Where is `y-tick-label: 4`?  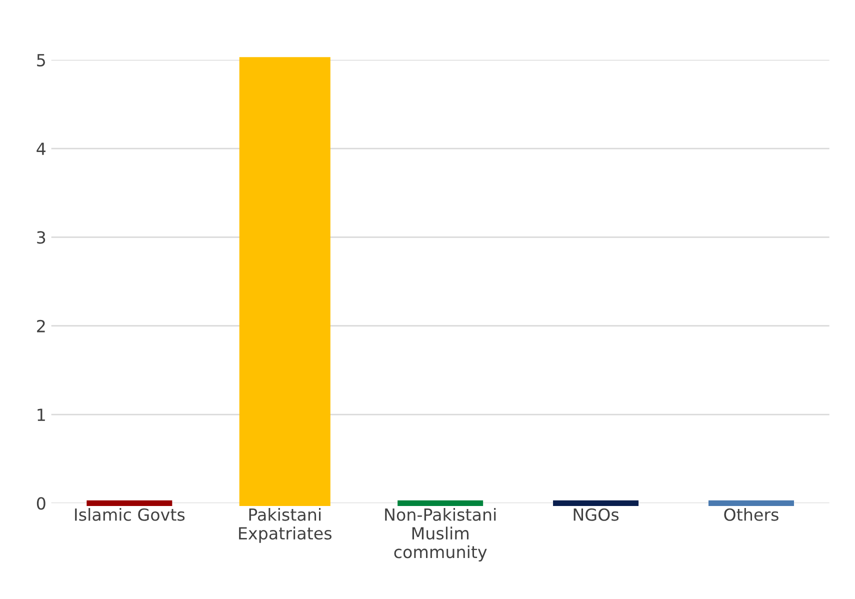 y-tick-label: 4 is located at coordinates (41, 148).